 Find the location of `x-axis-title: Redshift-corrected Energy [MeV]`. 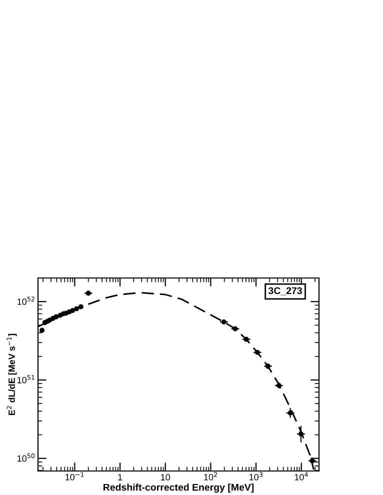

x-axis-title: Redshift-corrected Energy [MeV] is located at coordinates (179, 488).